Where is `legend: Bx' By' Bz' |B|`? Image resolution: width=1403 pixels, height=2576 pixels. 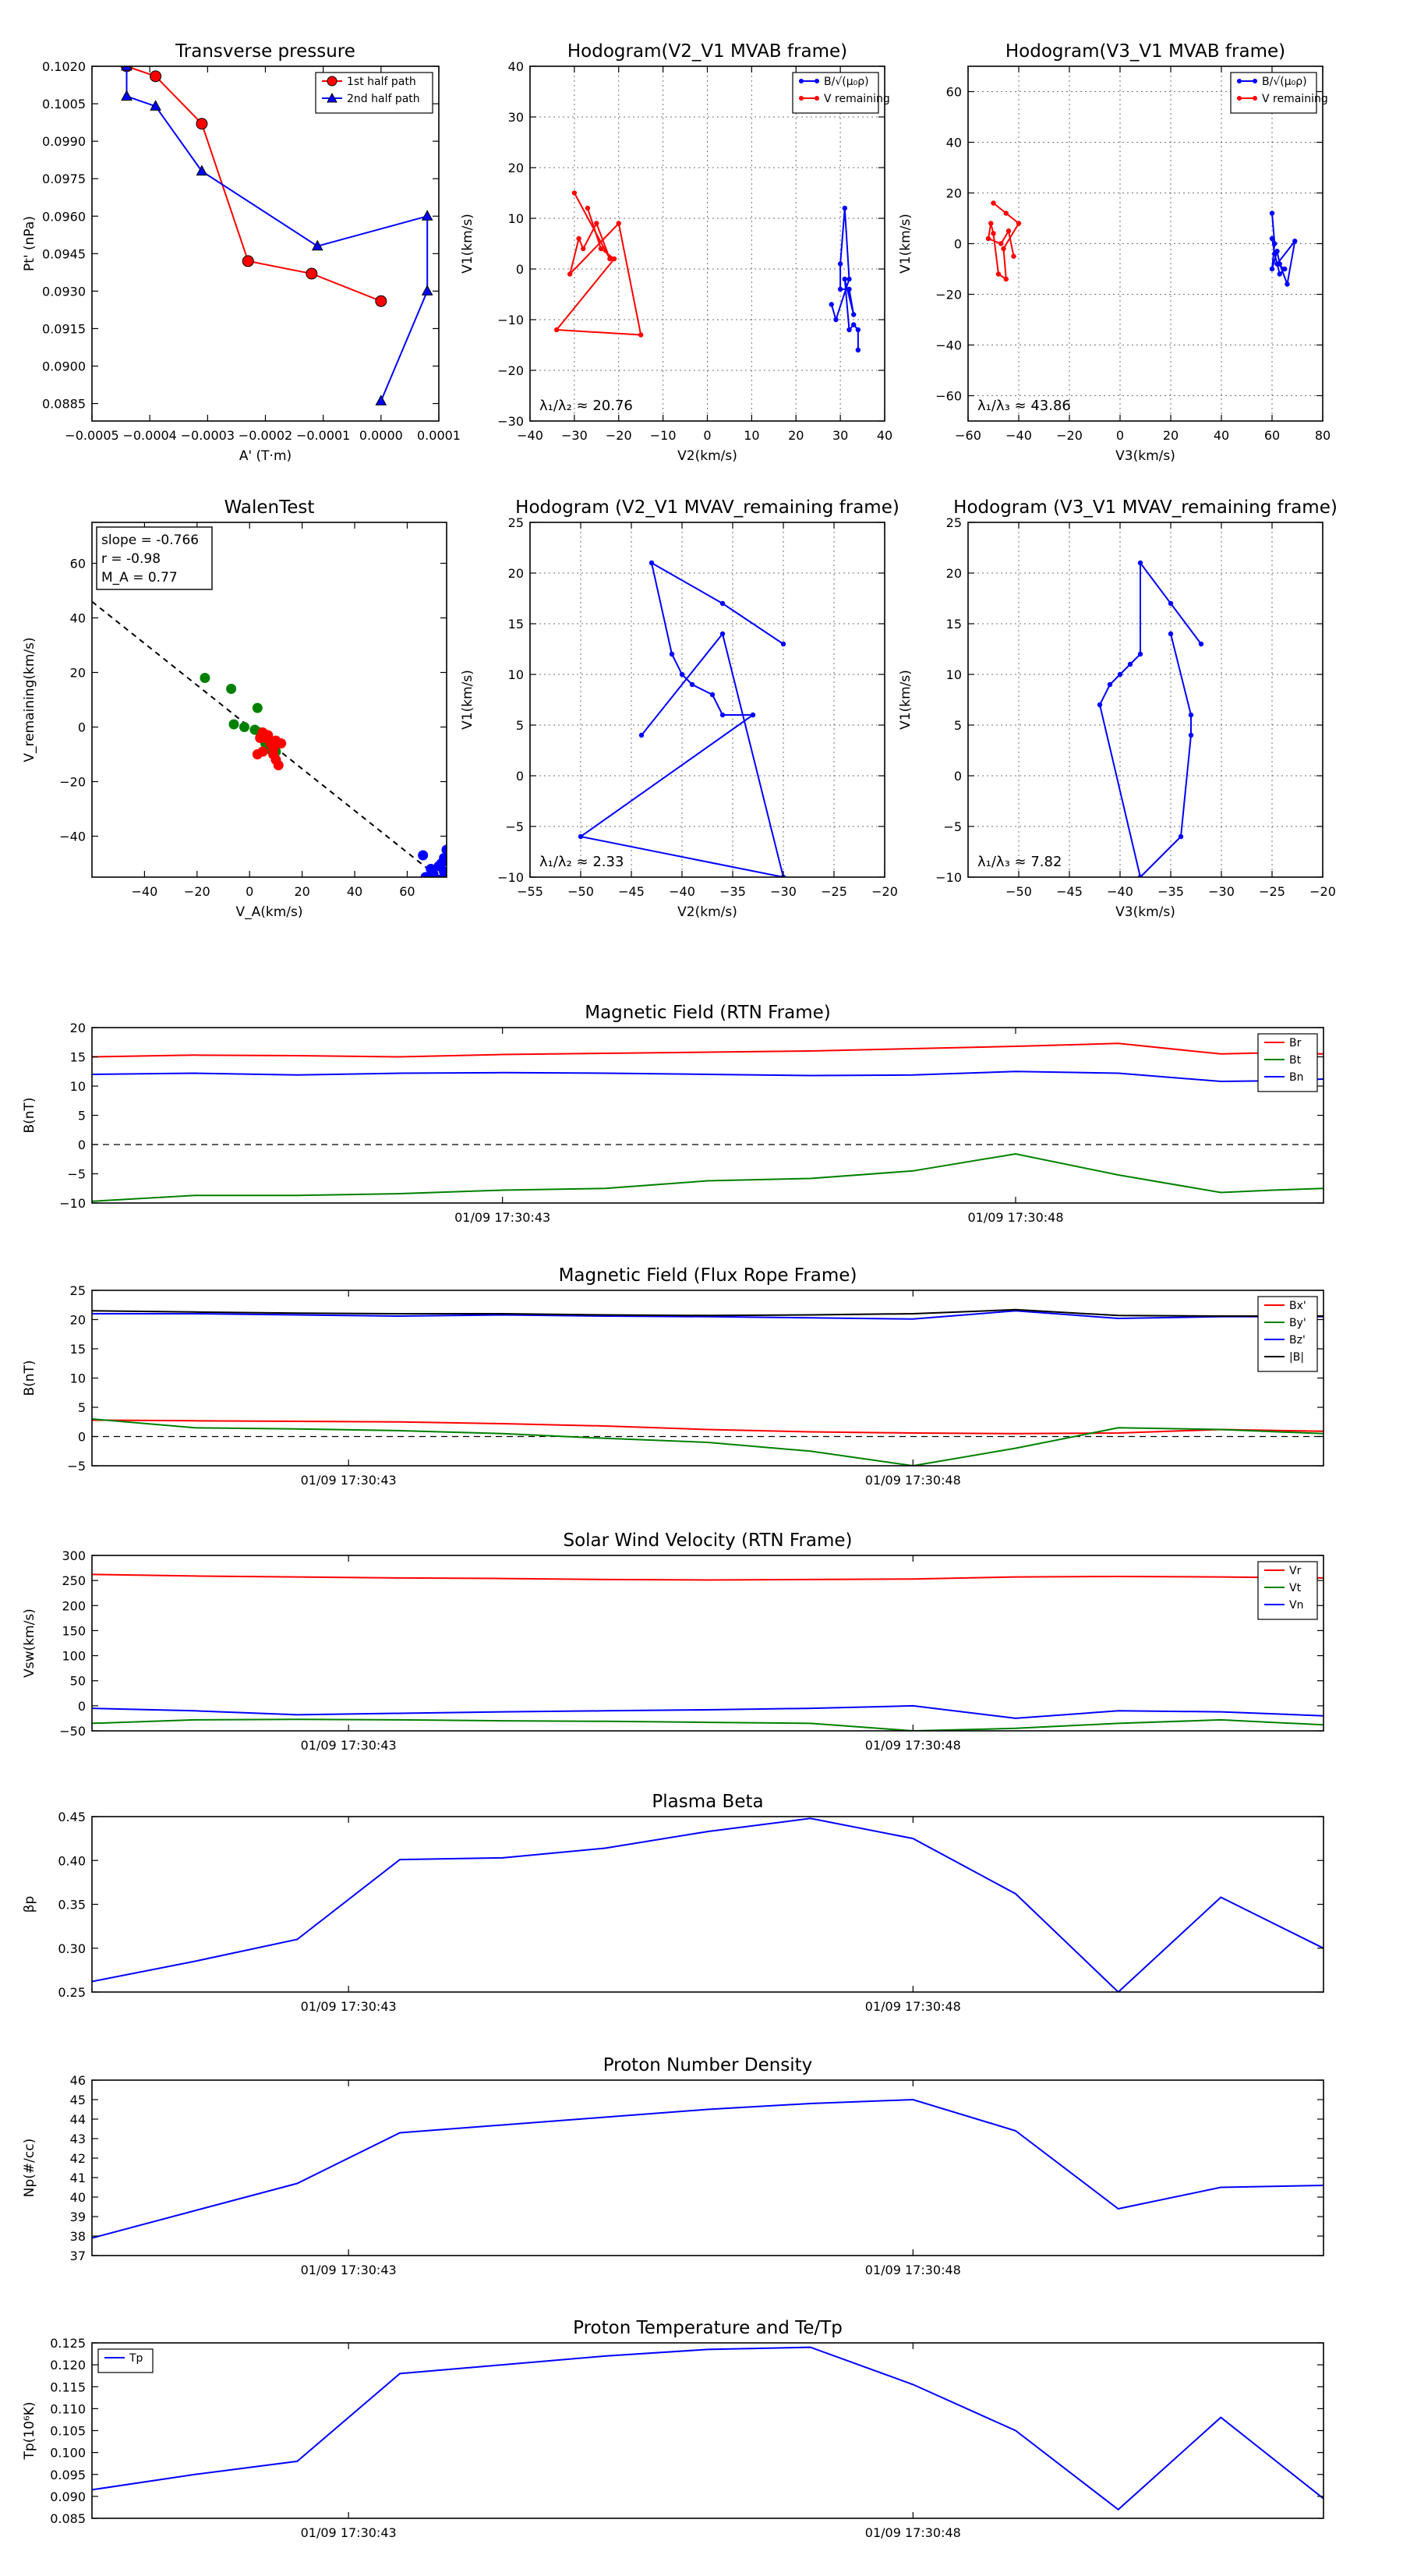
legend: Bx' By' Bz' |B| is located at coordinates (1287, 1334).